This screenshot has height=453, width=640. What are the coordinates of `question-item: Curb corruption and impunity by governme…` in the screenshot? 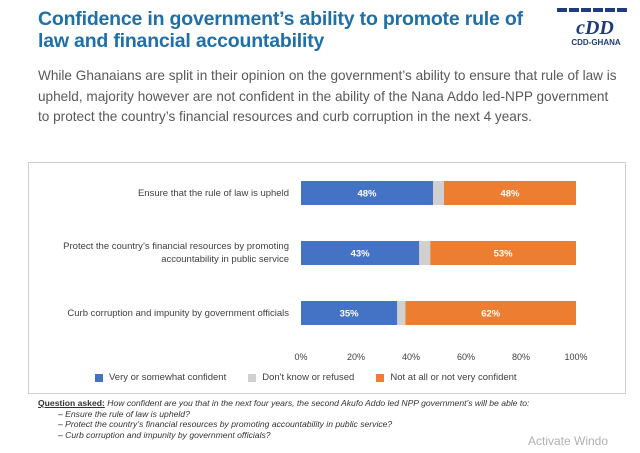 It's located at (343, 435).